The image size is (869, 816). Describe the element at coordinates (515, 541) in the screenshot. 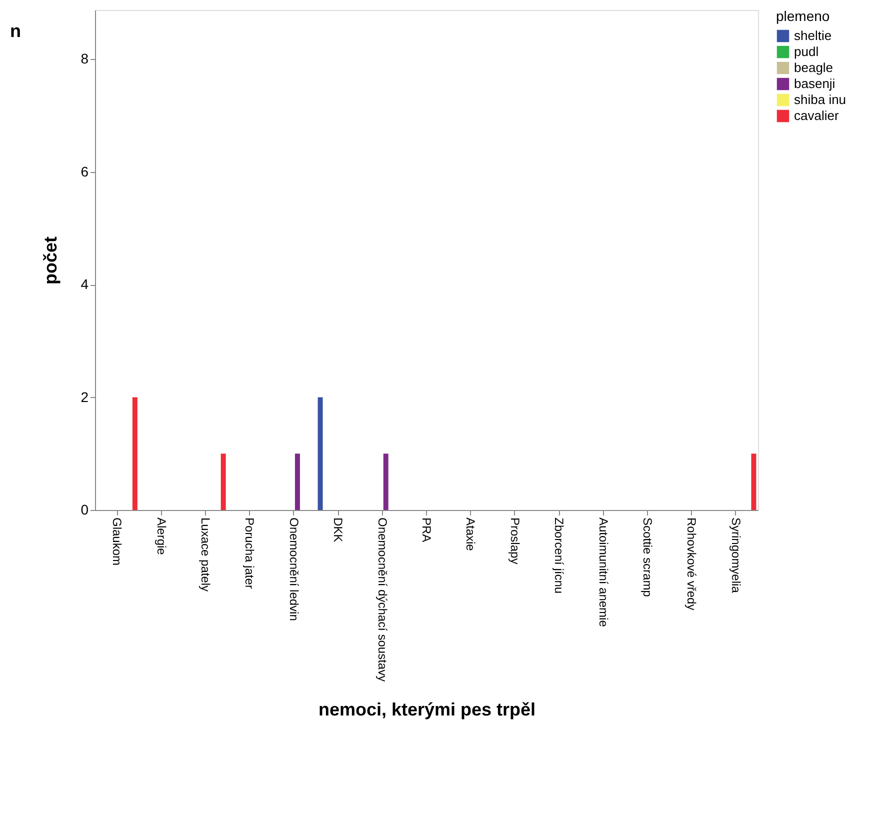

I see `x-tick-label: Proslapy` at that location.